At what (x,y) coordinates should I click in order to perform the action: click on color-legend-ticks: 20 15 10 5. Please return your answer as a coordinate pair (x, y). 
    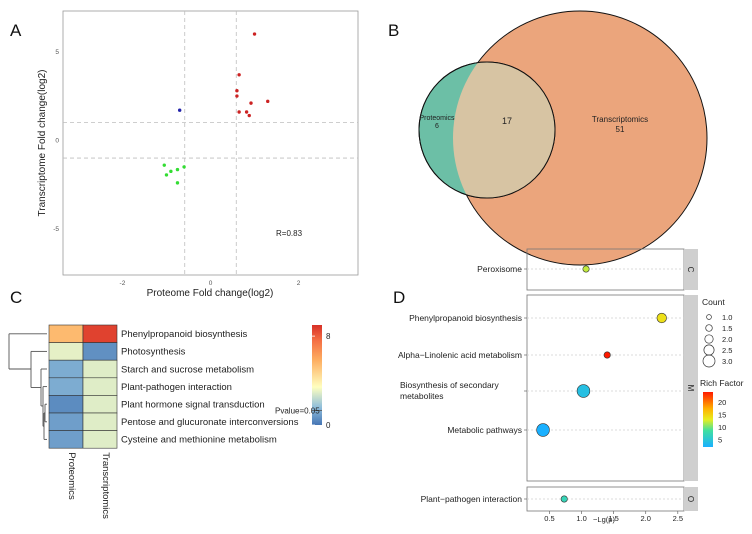
    Looking at the image, I should click on (722, 421).